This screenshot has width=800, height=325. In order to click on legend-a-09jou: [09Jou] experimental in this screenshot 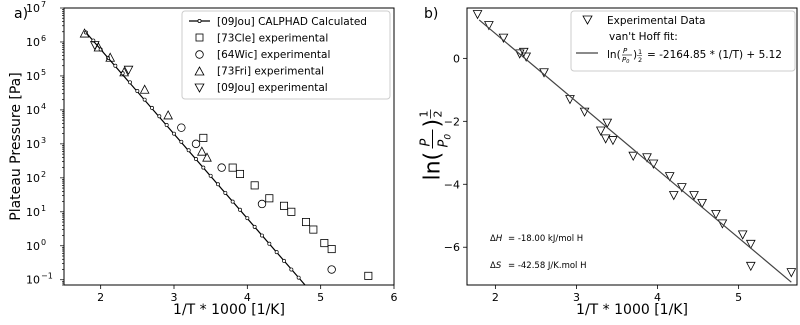, I will do `click(261, 88)`.